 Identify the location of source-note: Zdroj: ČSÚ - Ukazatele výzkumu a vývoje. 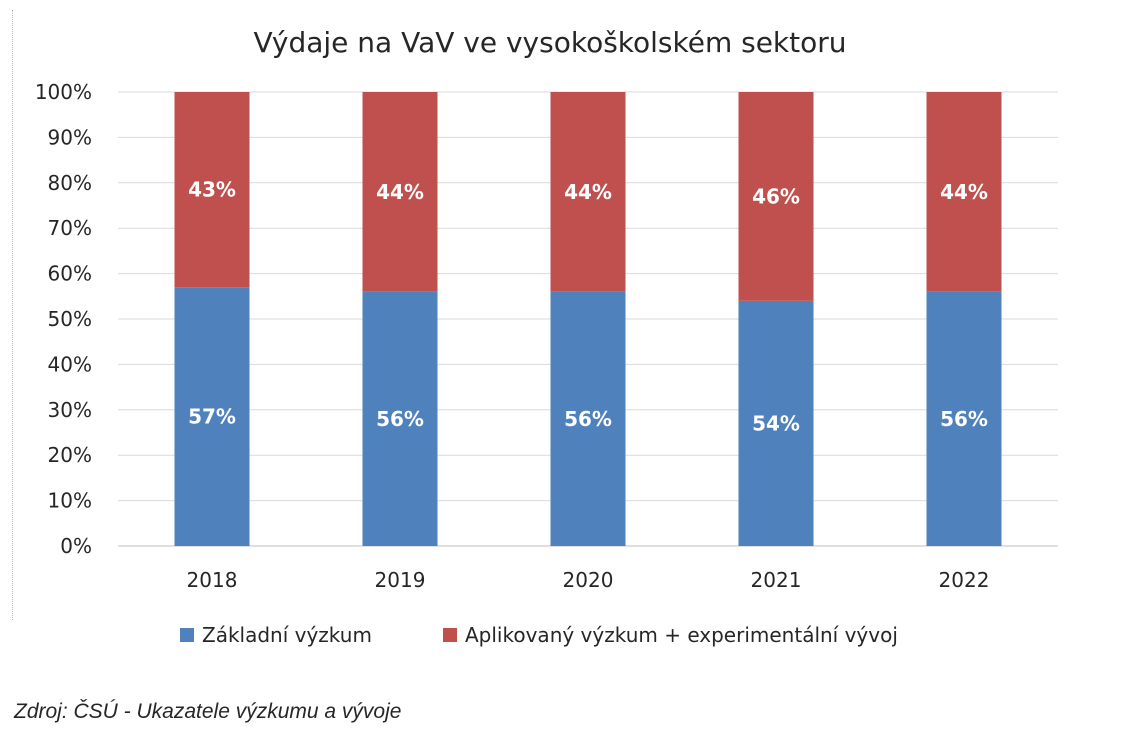
(208, 711).